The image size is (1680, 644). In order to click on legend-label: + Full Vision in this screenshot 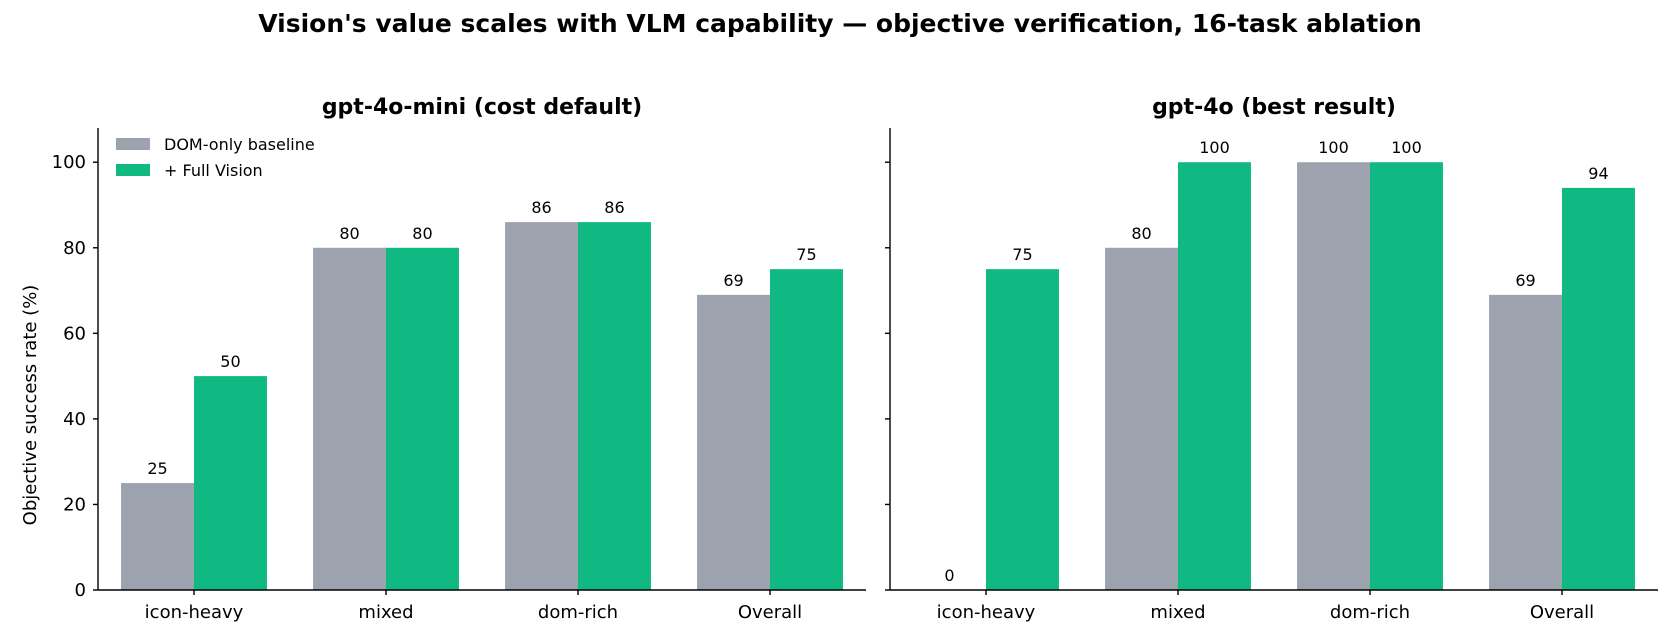, I will do `click(213, 170)`.